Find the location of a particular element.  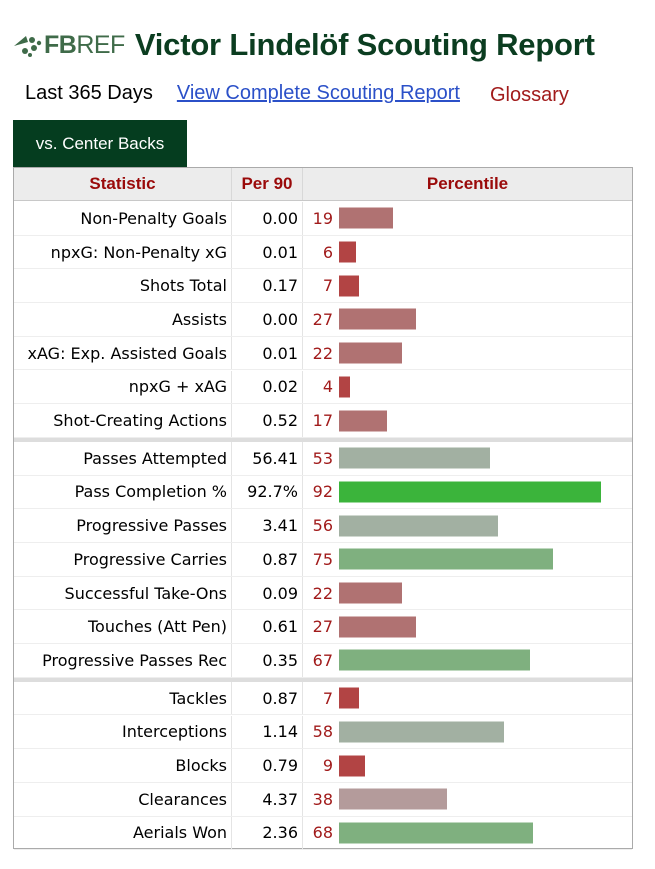

percentile-value: 68 is located at coordinates (322, 833).